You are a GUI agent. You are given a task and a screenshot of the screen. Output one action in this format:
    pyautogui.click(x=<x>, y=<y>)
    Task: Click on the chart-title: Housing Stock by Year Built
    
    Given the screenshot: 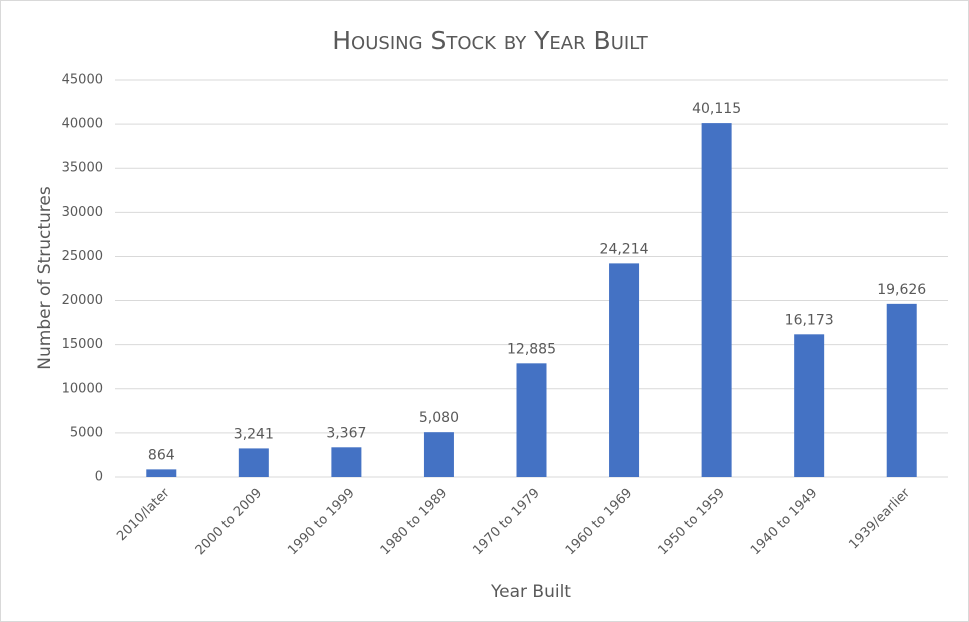 What is the action you would take?
    pyautogui.click(x=490, y=40)
    